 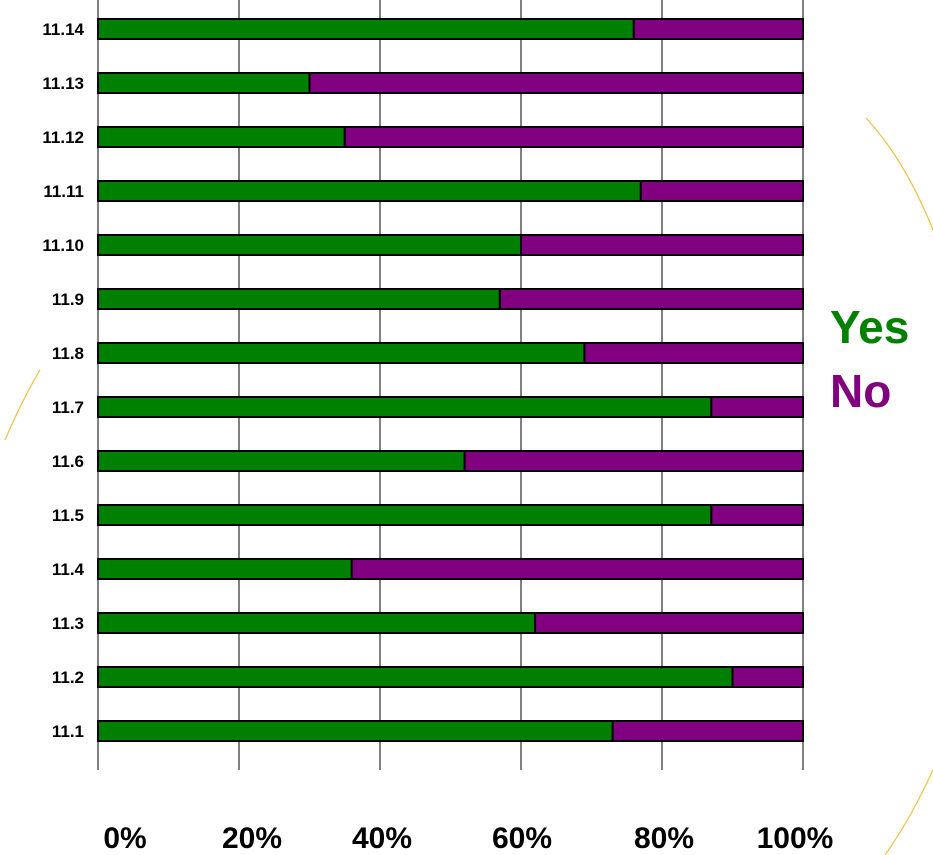 What do you see at coordinates (382, 838) in the screenshot?
I see `x-tick-label: 40%` at bounding box center [382, 838].